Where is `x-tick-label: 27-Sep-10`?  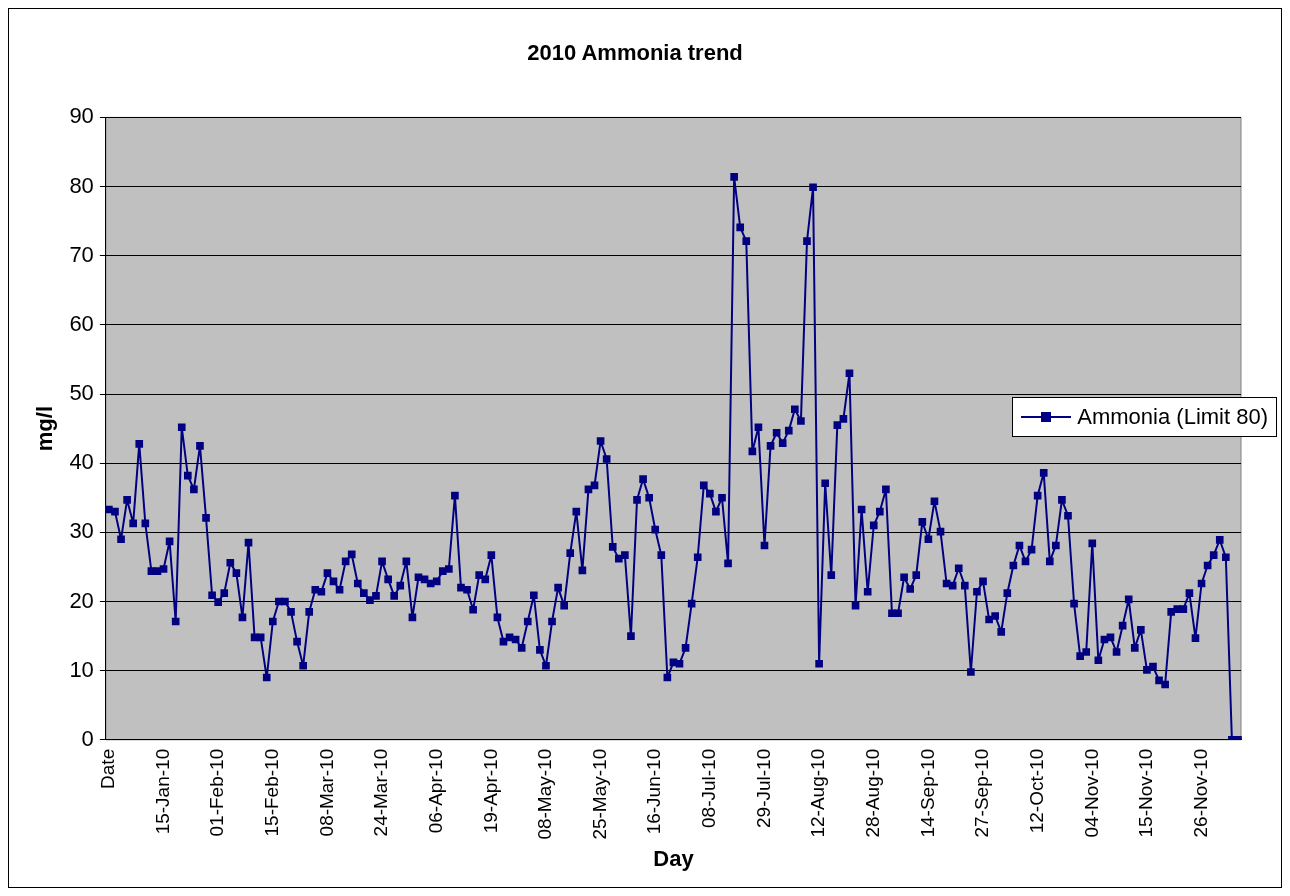
x-tick-label: 27-Sep-10 is located at coordinates (982, 793).